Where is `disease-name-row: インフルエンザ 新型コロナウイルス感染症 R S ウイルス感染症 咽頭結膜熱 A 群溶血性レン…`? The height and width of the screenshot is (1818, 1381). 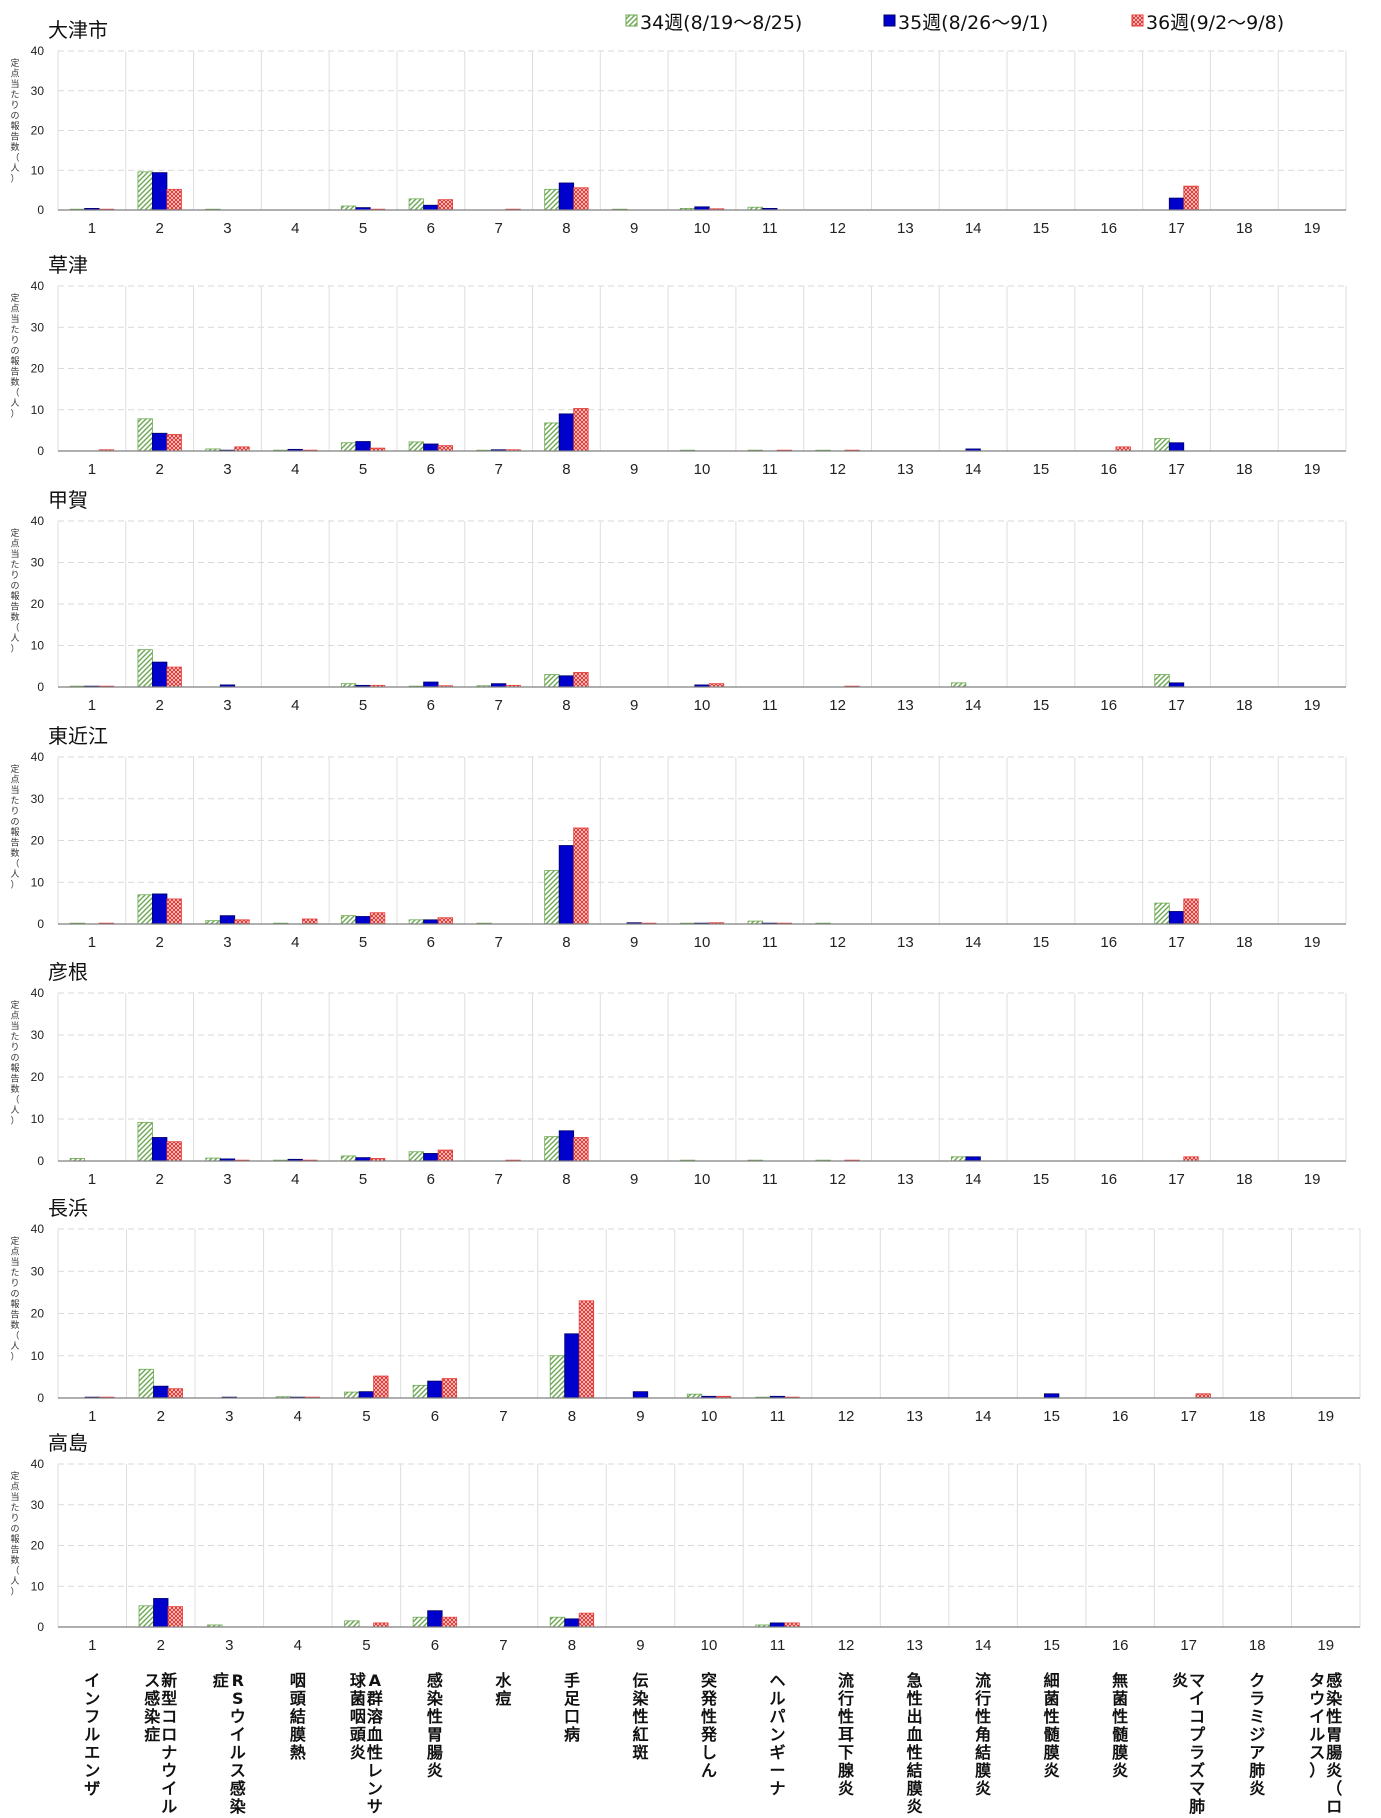
disease-name-row: インフルエンザ 新型コロナウイルス感染症 R S ウイルス感染症 咽頭結膜熱 A 群溶血性レン… is located at coordinates (713, 1743).